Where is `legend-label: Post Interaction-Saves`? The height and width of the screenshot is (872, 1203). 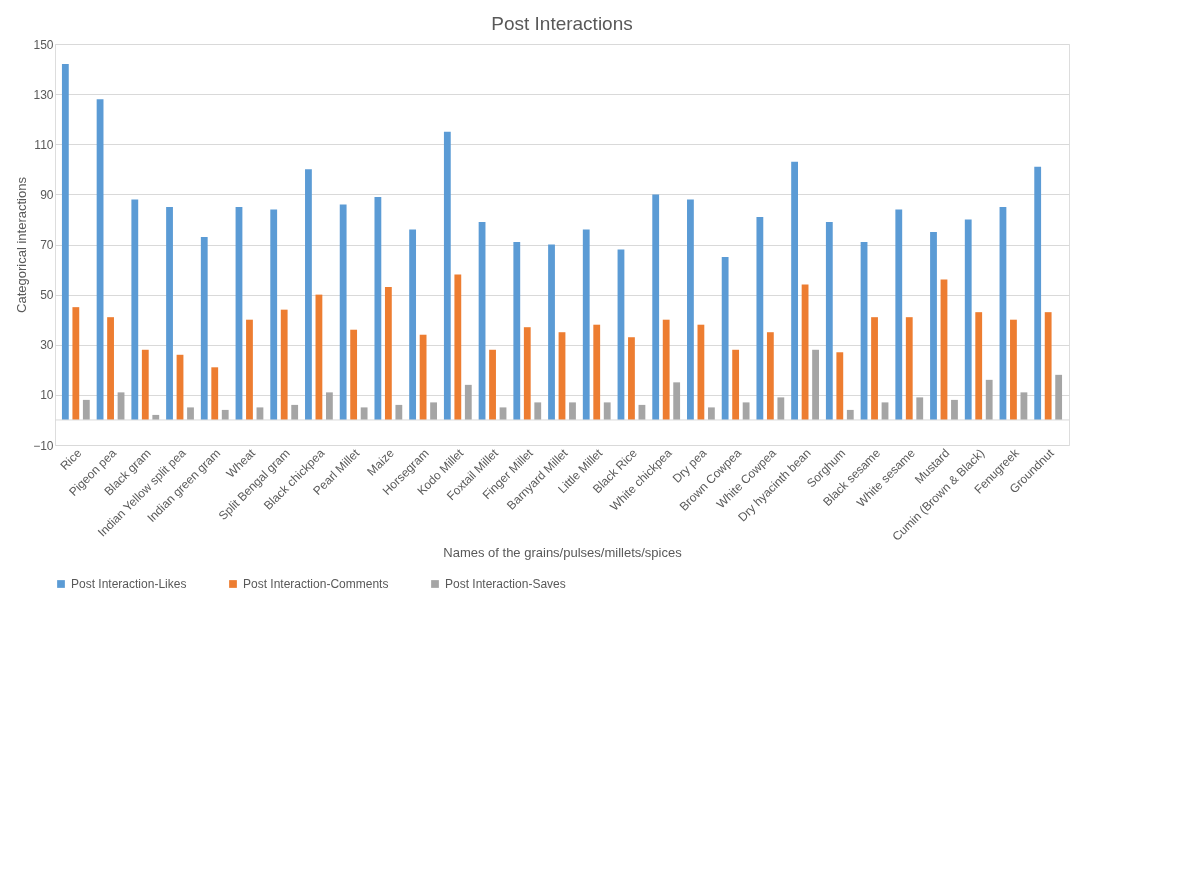
legend-label: Post Interaction-Saves is located at coordinates (505, 584).